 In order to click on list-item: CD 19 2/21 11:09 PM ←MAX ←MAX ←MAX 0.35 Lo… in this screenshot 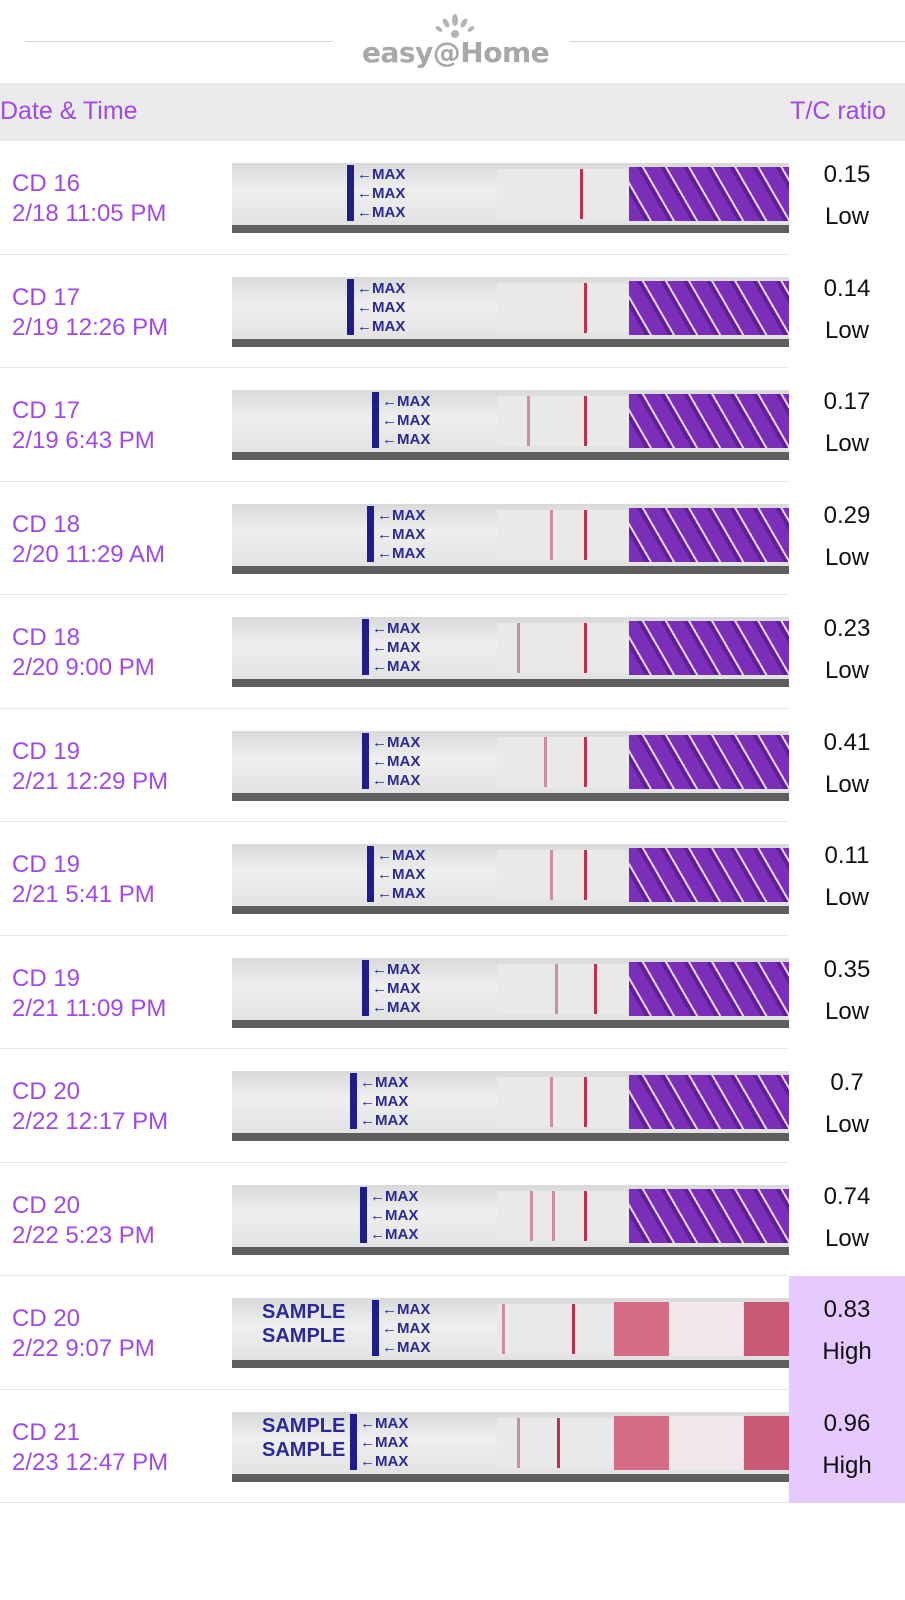, I will do `click(452, 992)`.